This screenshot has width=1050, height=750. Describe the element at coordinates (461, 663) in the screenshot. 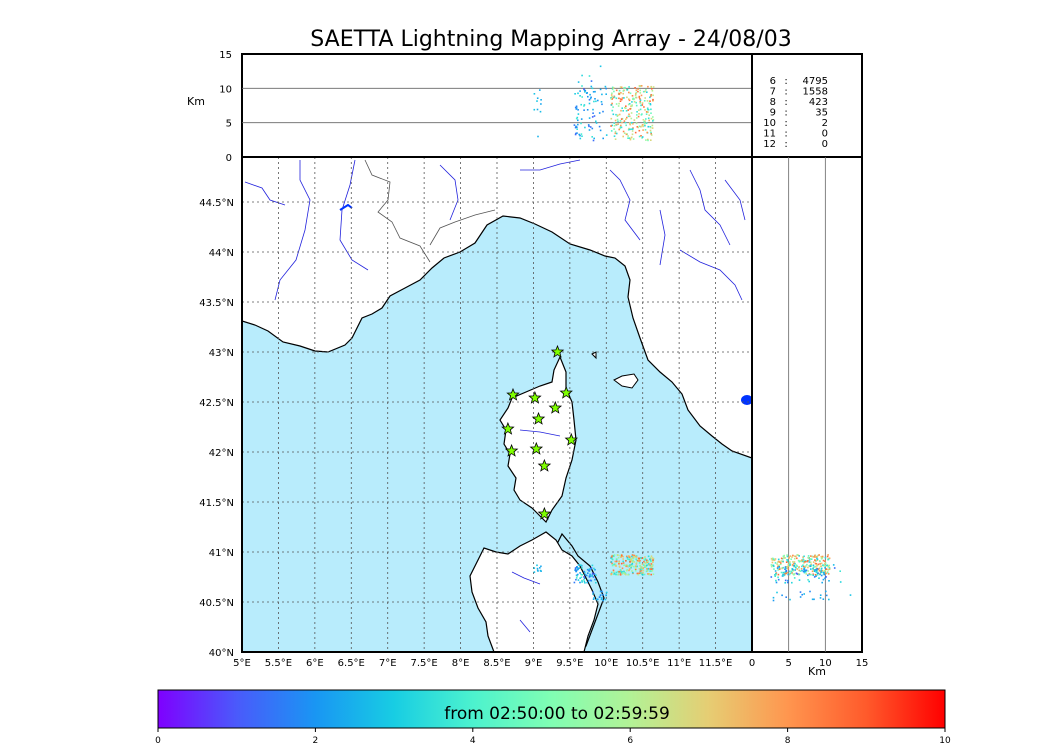

I see `map-x-tick: 8°E` at that location.